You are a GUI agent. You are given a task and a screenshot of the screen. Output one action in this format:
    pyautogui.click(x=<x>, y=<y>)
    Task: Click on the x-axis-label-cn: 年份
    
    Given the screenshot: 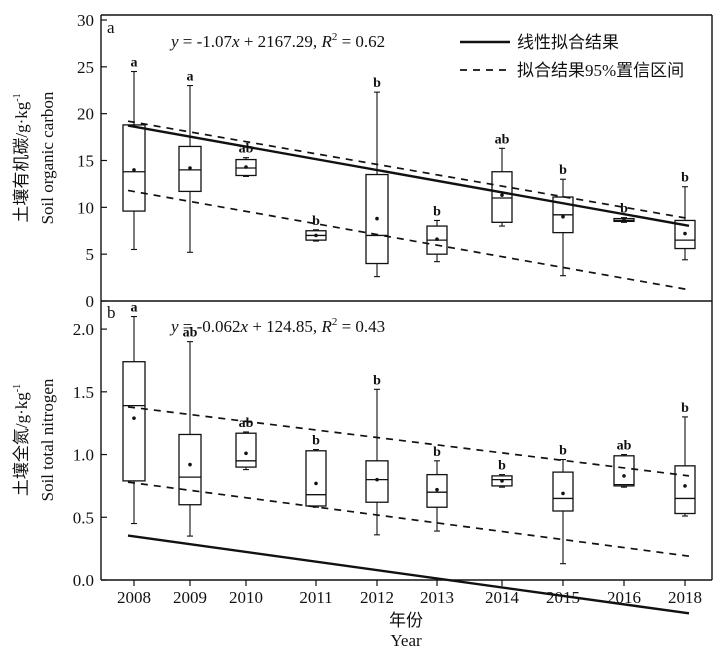 What is the action you would take?
    pyautogui.click(x=406, y=620)
    